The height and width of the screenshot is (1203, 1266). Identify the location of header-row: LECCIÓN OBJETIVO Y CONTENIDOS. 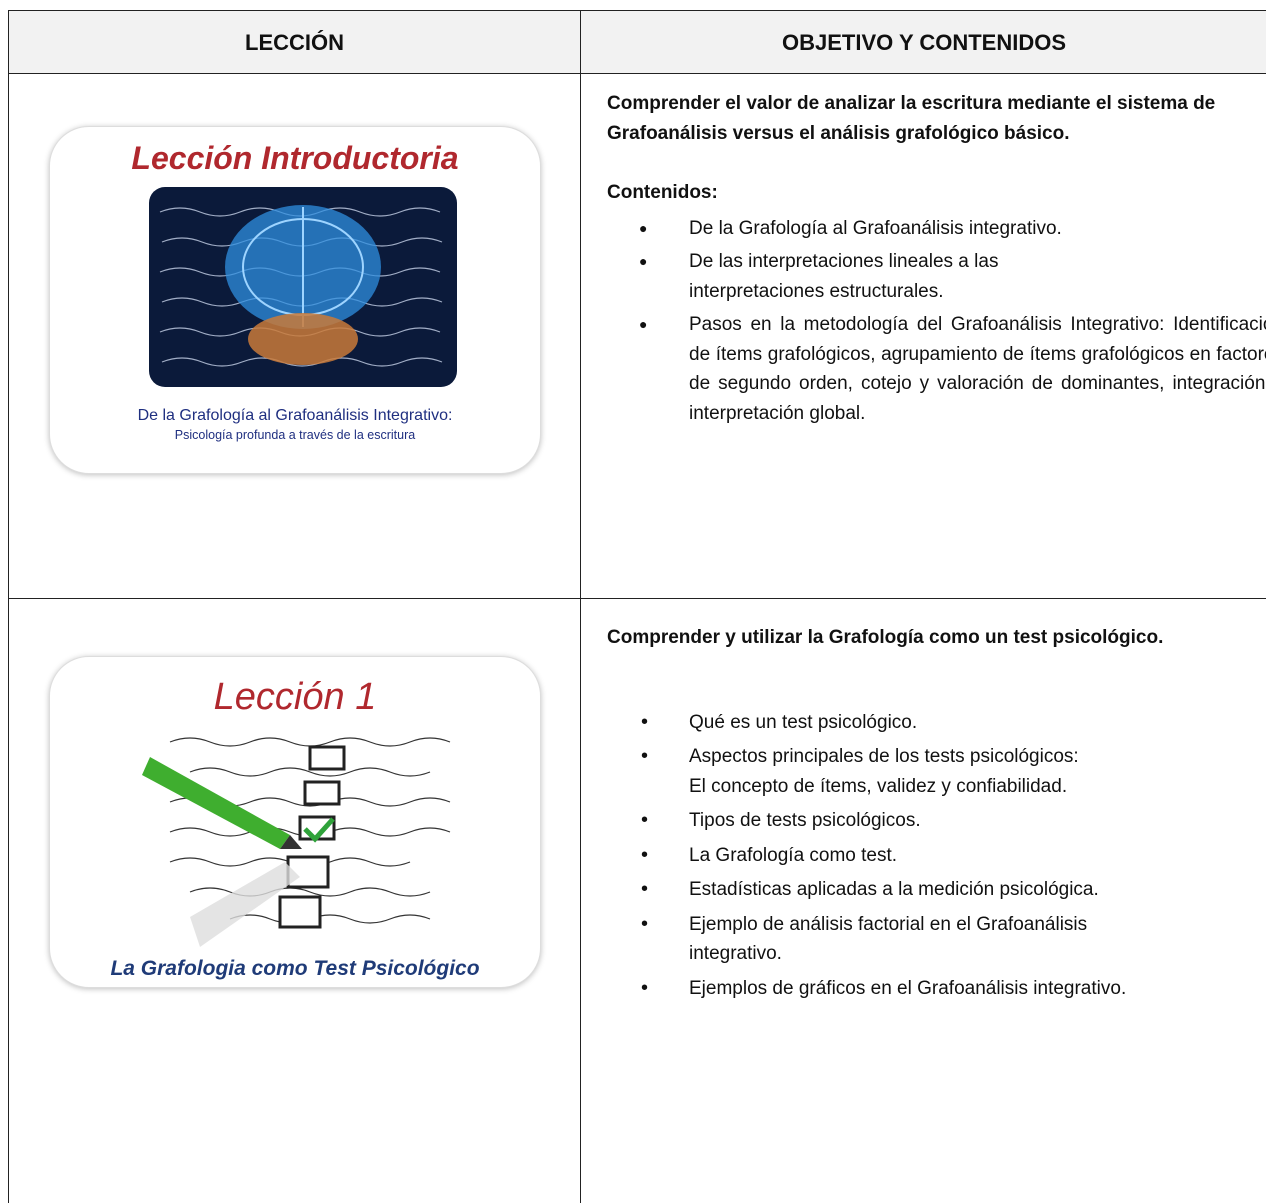
(637, 42).